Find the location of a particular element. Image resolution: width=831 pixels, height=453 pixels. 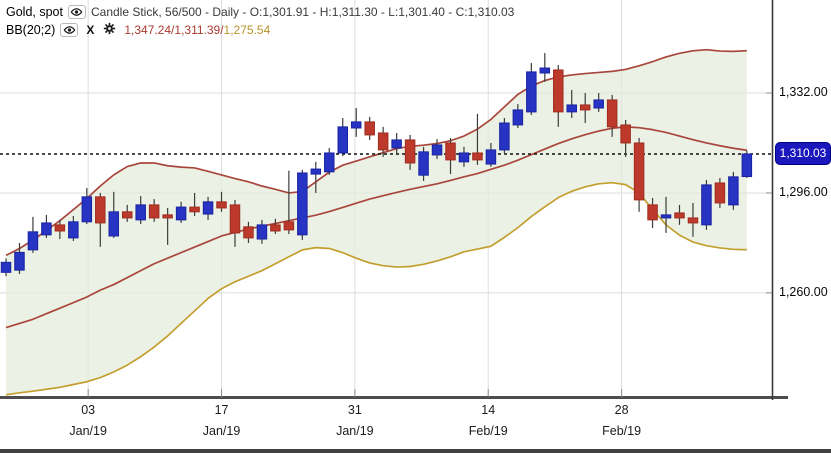

series-title: Gold, spot is located at coordinates (34, 12).